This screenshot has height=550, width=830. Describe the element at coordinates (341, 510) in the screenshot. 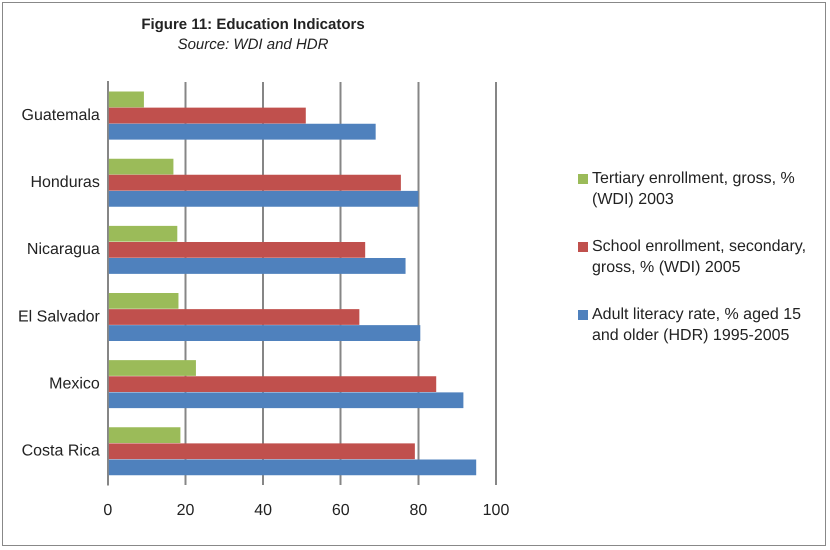

I see `x-tick-label: 60` at that location.